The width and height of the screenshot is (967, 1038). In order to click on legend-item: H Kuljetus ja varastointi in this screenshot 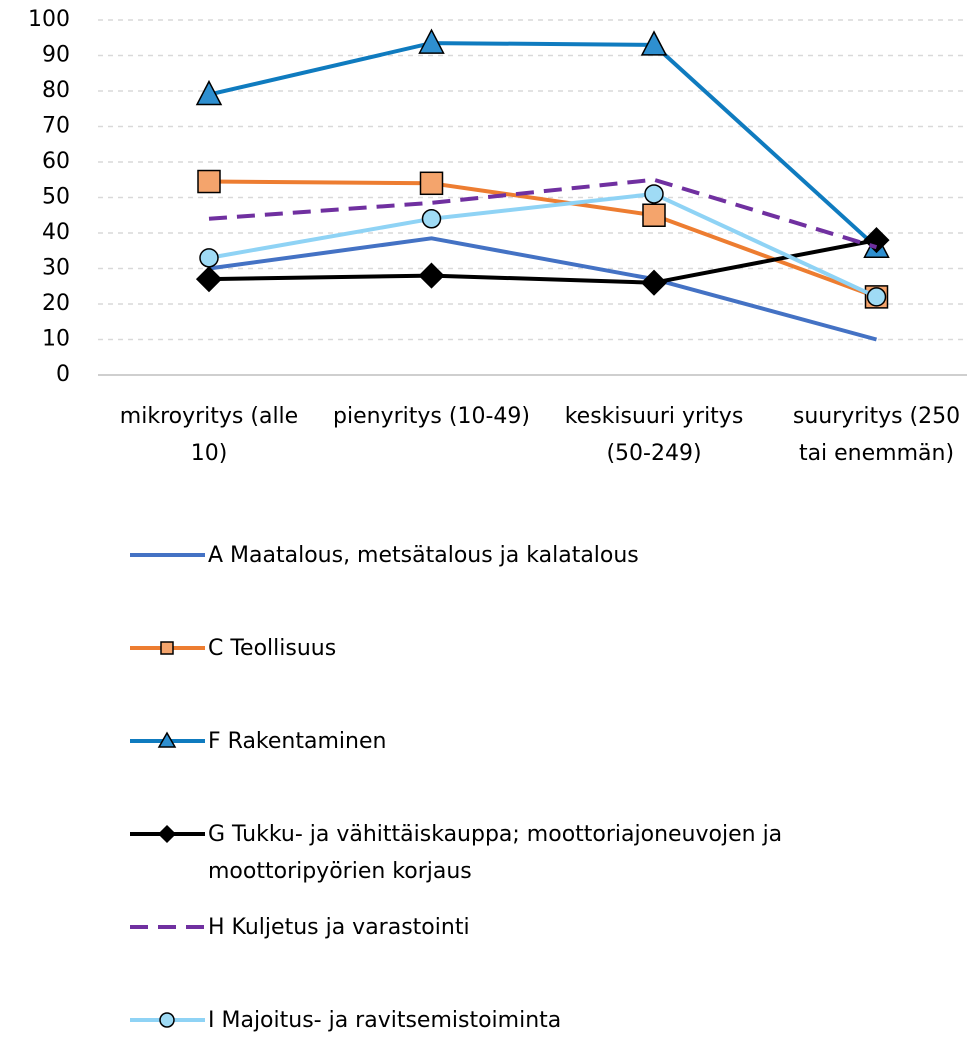, I will do `click(538, 927)`.